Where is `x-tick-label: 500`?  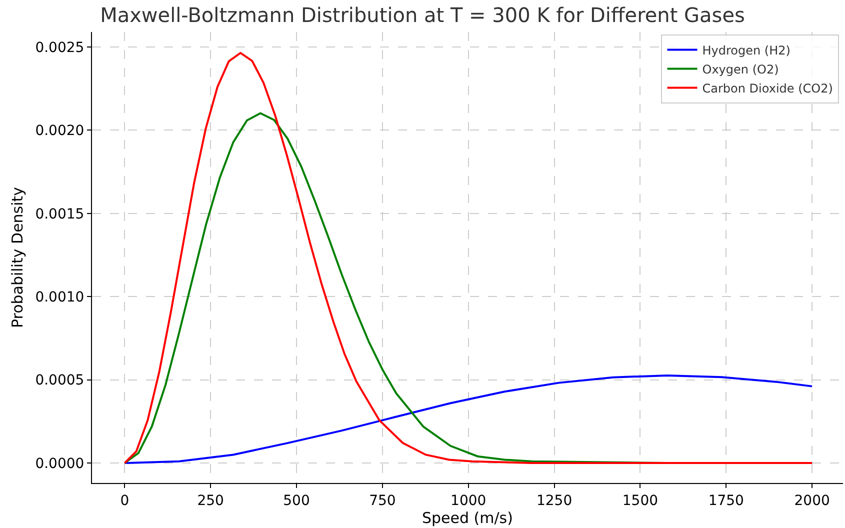
x-tick-label: 500 is located at coordinates (296, 500).